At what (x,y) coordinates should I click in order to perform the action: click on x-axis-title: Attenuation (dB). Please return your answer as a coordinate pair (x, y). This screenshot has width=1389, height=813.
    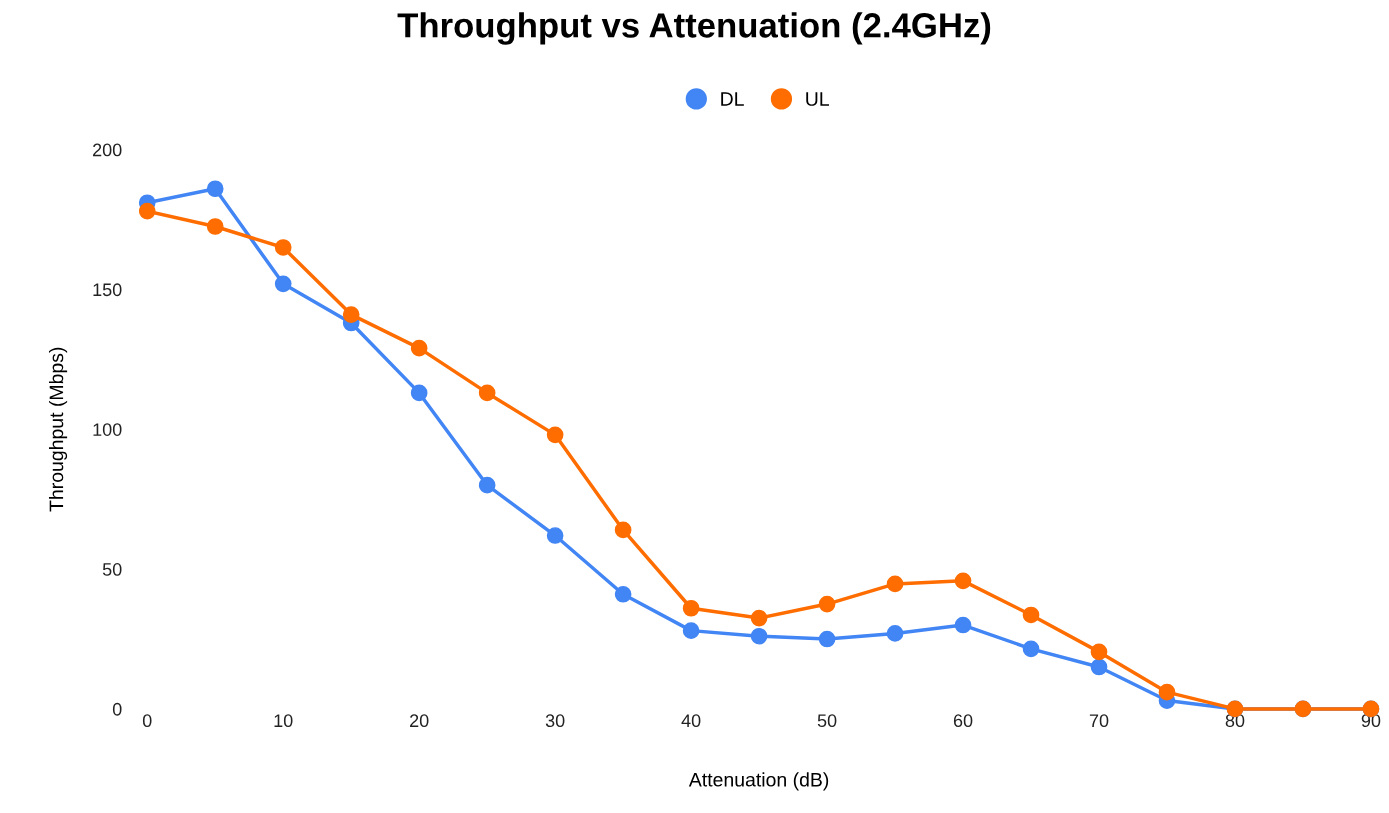
    Looking at the image, I should click on (758, 781).